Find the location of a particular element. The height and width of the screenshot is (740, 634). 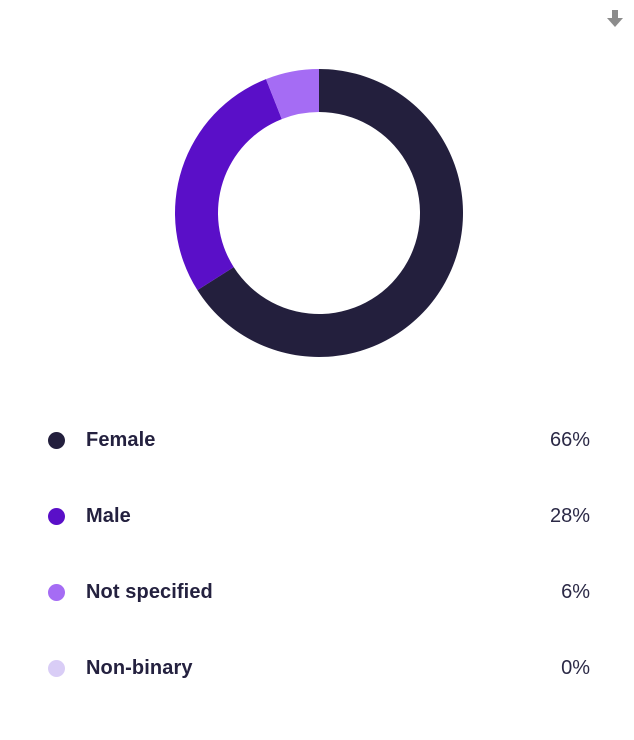

legend-value: 6% is located at coordinates (575, 591).